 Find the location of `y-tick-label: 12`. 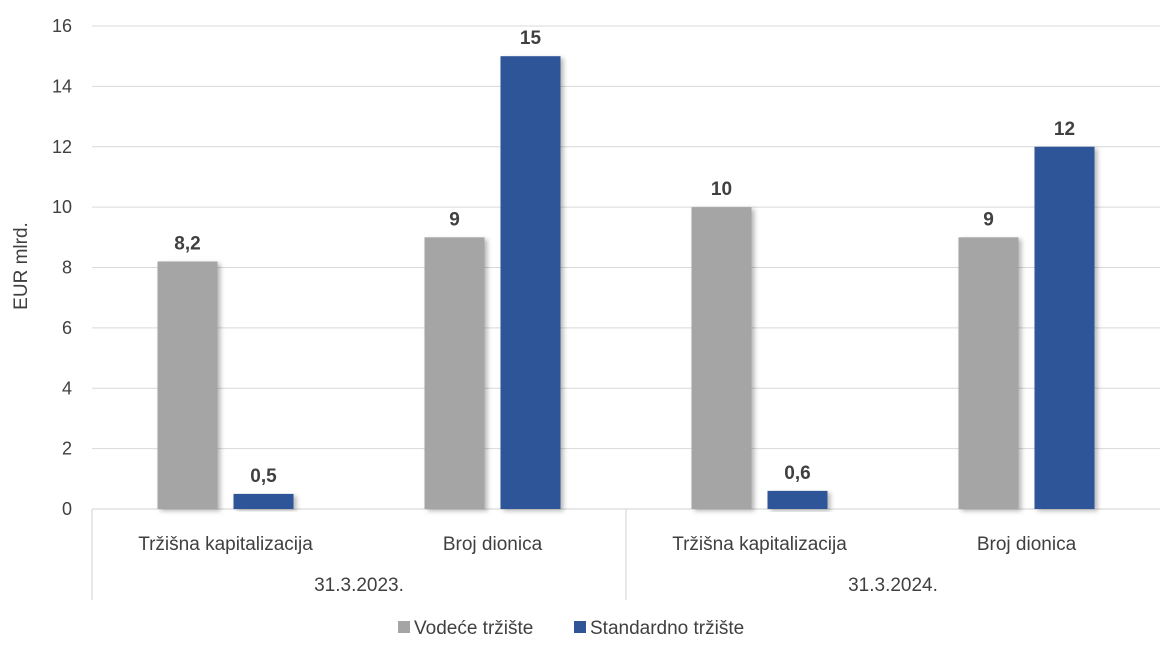

y-tick-label: 12 is located at coordinates (62, 147).